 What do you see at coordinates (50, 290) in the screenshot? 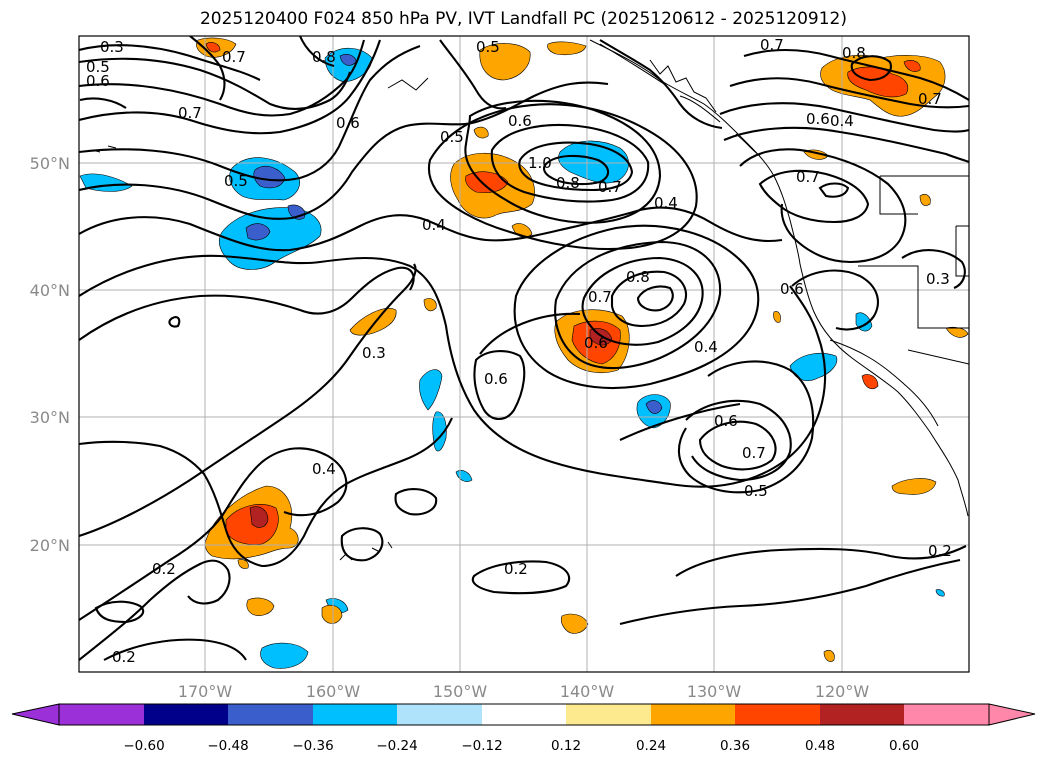
I see `lat-label: 40°N` at bounding box center [50, 290].